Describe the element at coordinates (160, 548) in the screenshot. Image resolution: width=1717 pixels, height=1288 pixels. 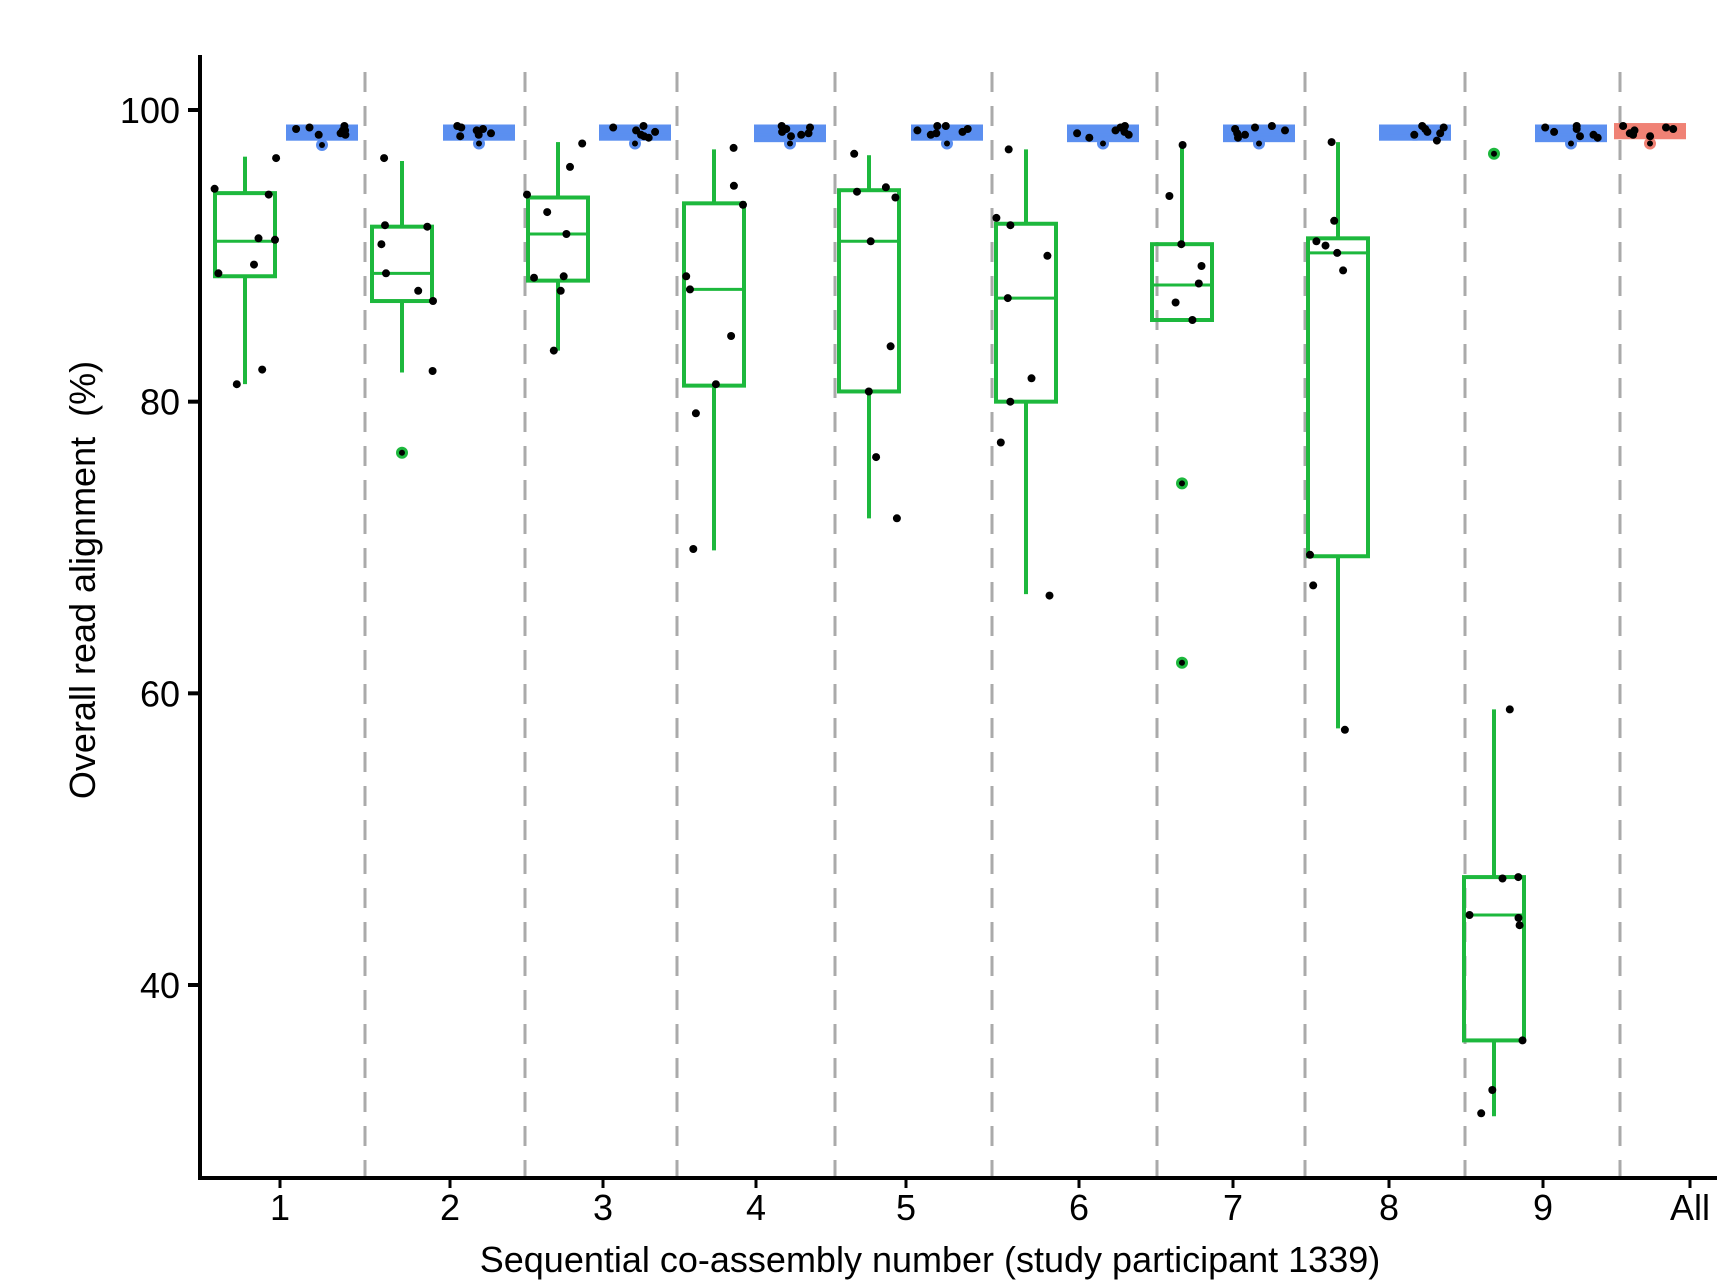
I see `y-axis-ticks: 40 60 80 100` at that location.